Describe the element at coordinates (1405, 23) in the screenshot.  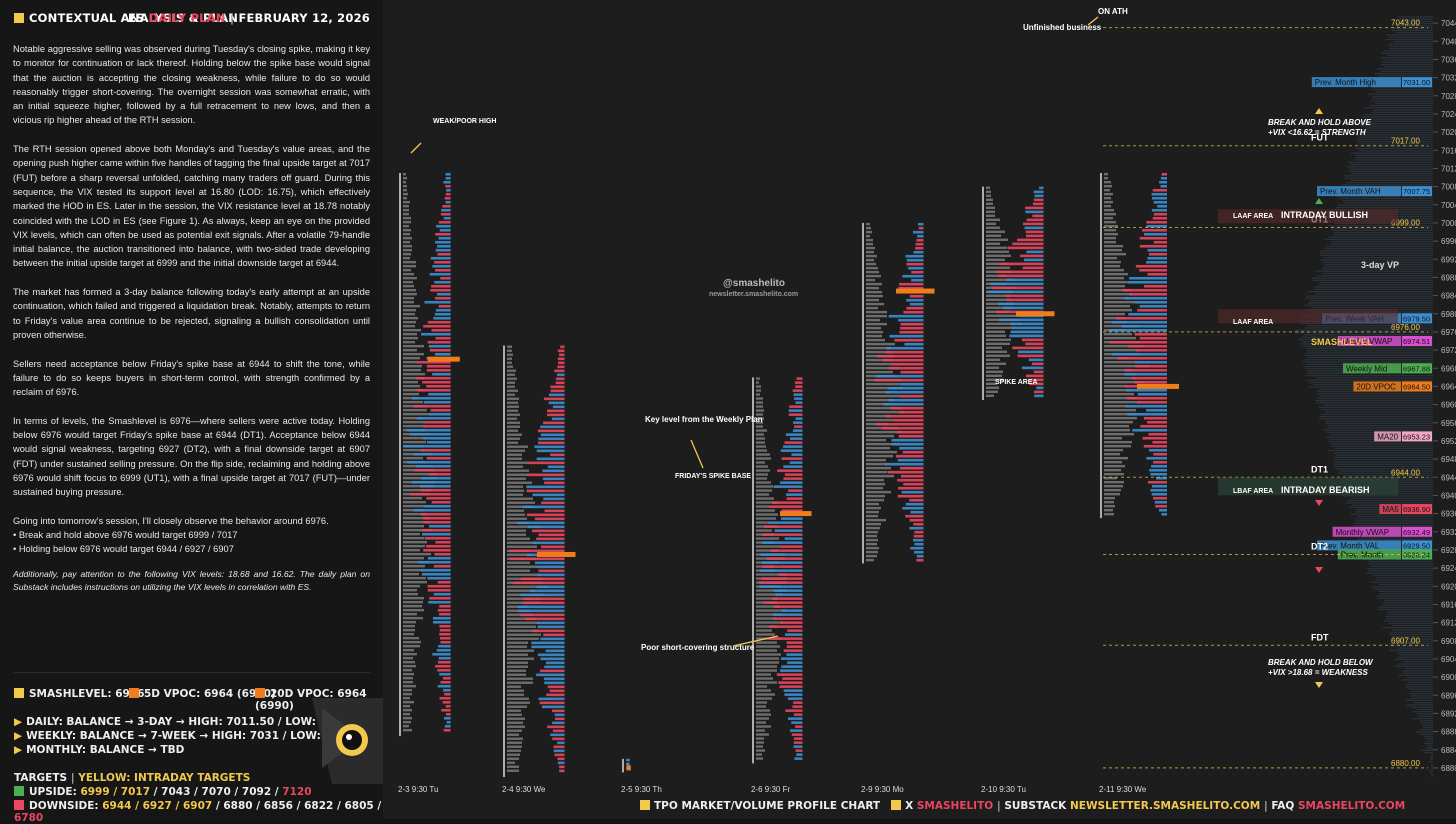
I see `target-value: 7043.00` at that location.